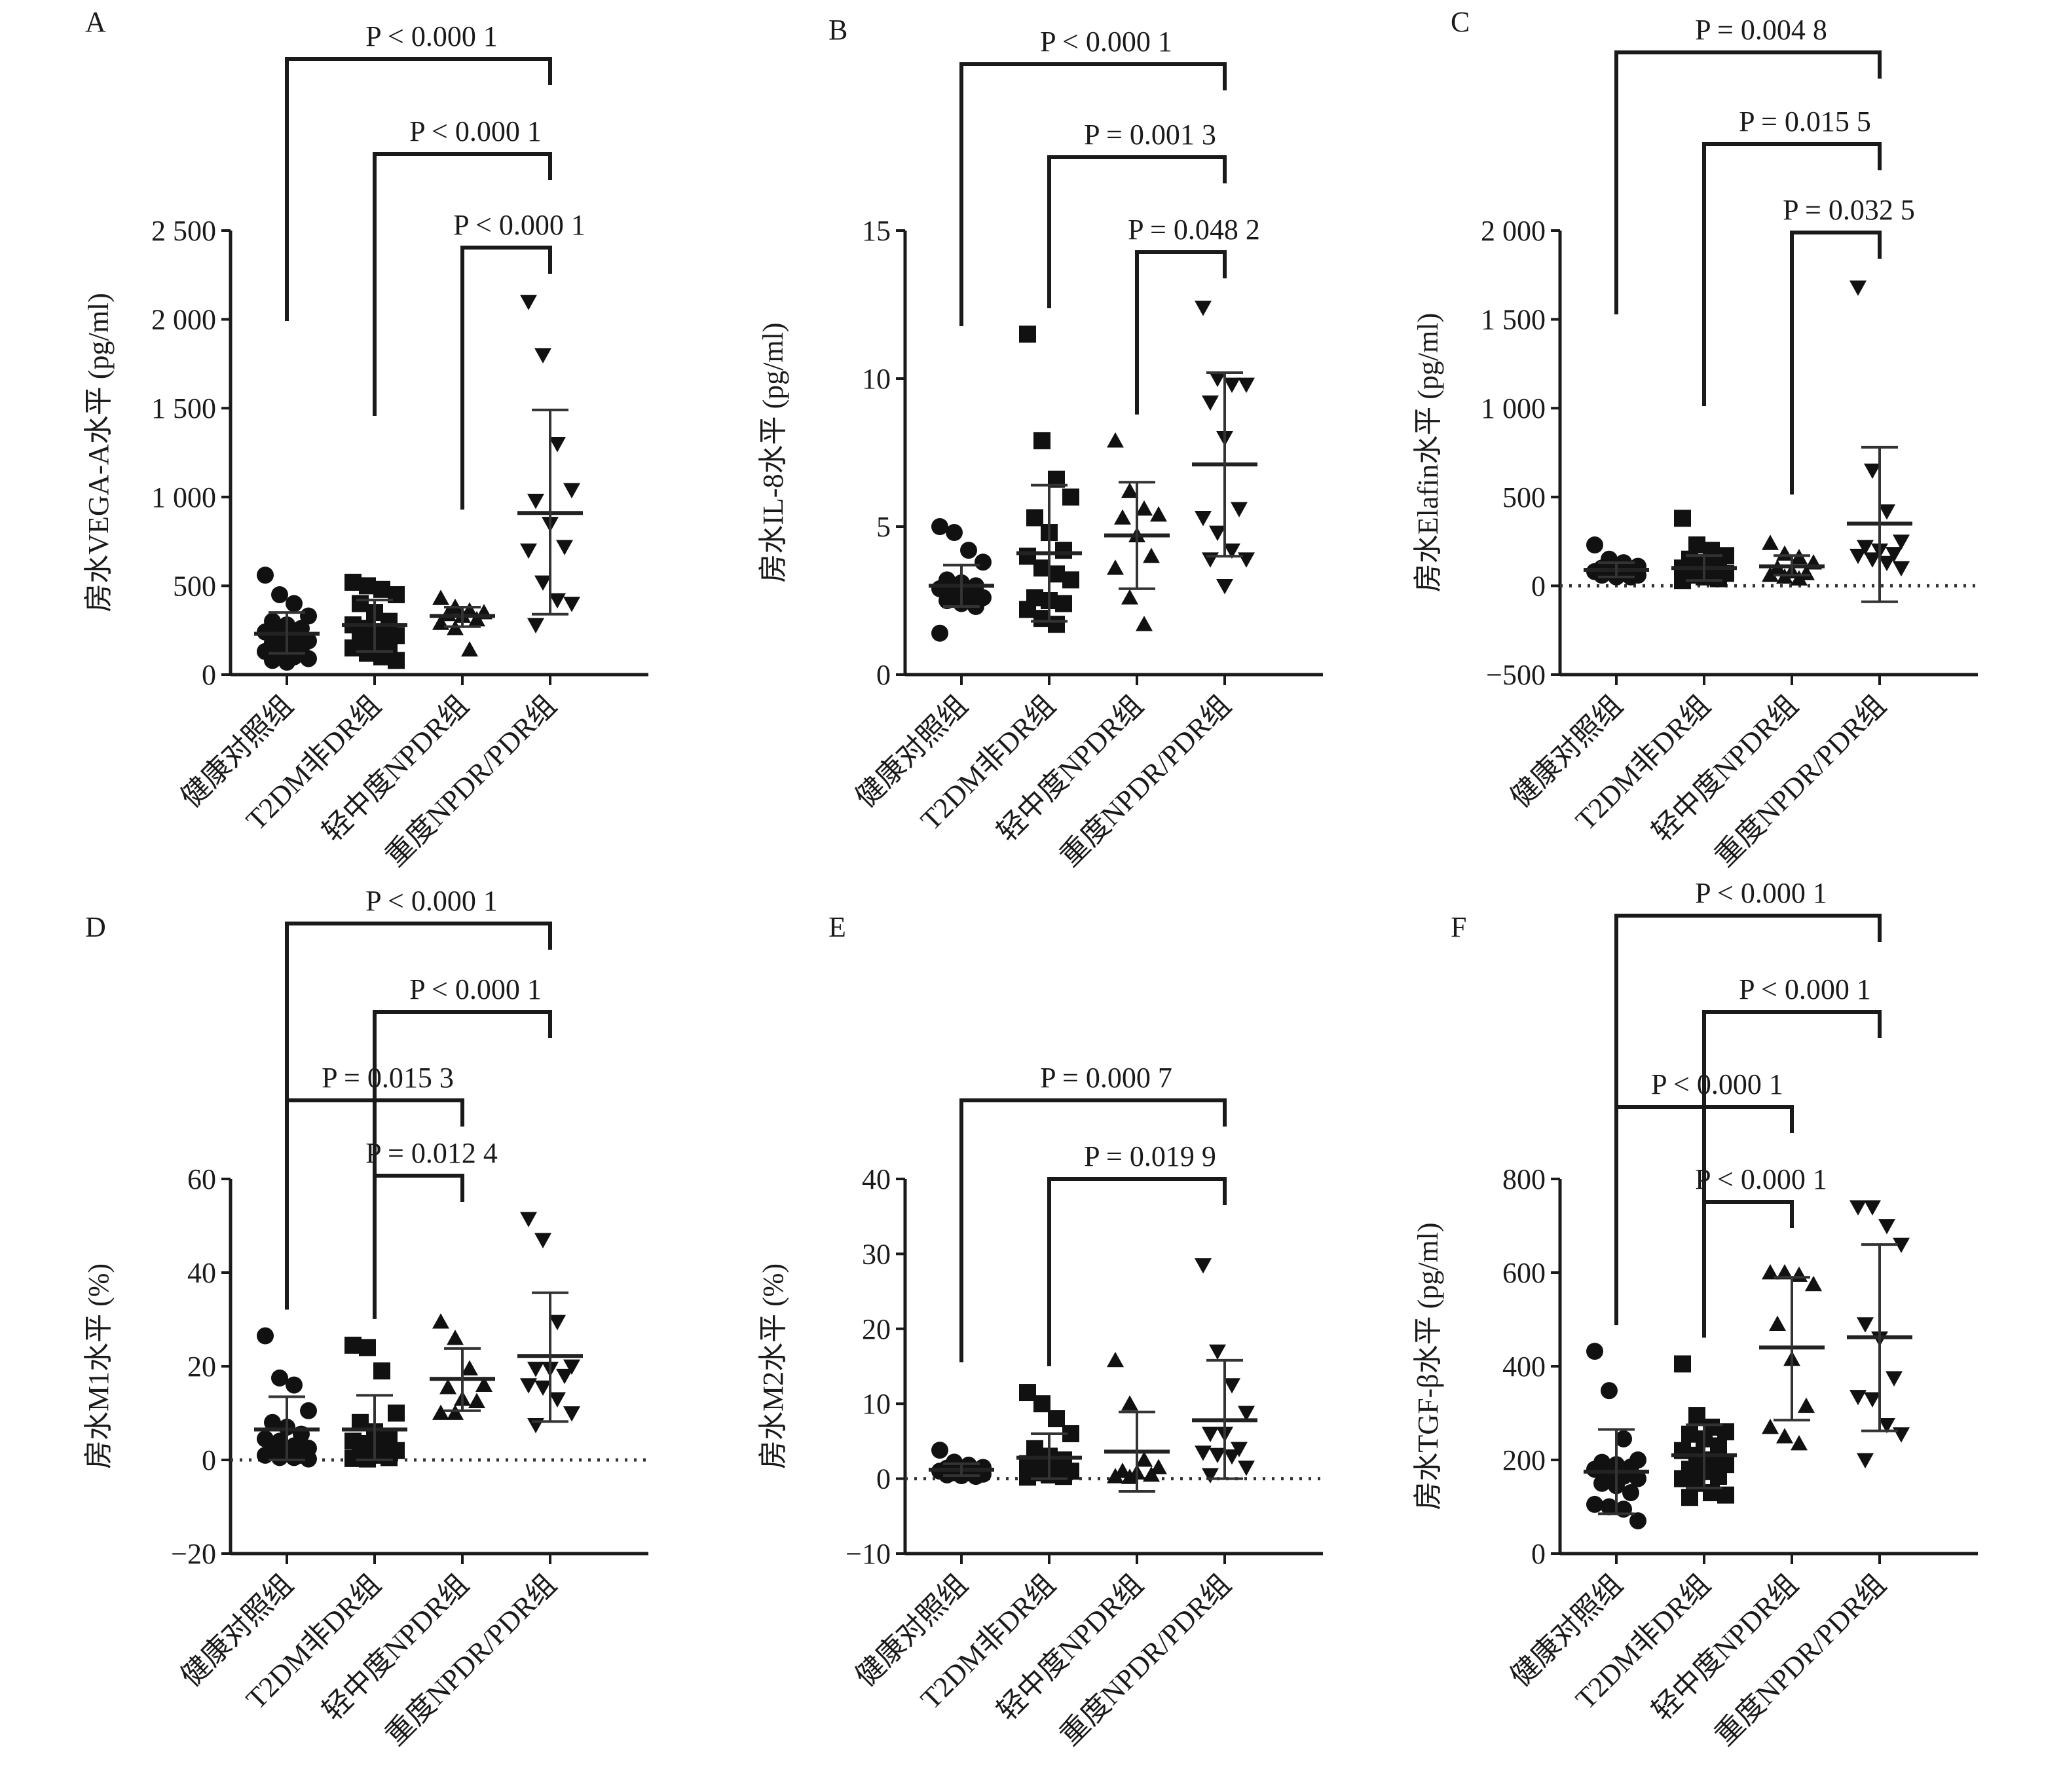  I want to click on significance-bracket: P = 0.019 9, so click(1137, 1253).